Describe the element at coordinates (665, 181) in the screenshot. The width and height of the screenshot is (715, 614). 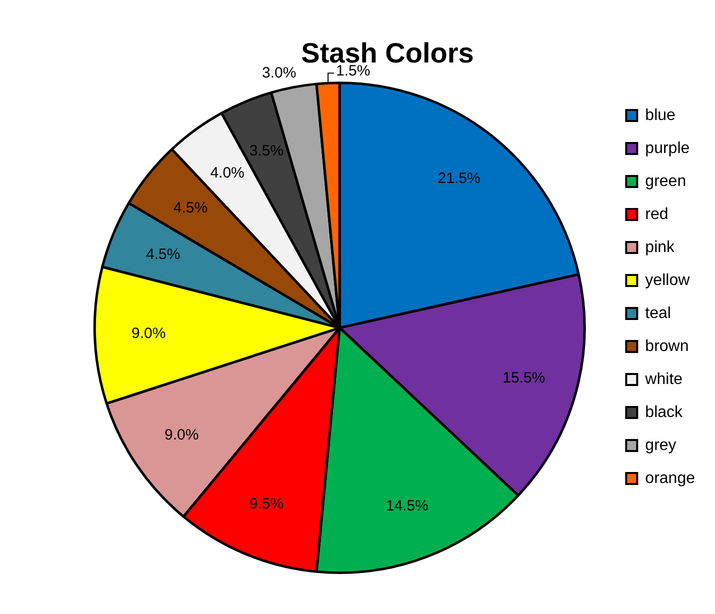
I see `legend-label: green` at that location.